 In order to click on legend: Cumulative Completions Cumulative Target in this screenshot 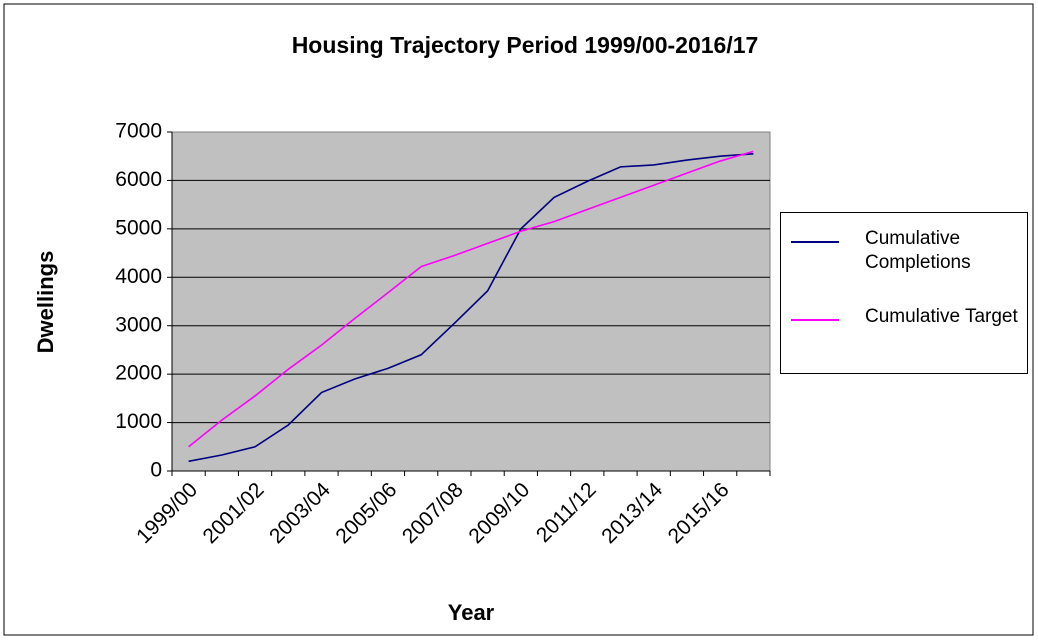, I will do `click(904, 293)`.